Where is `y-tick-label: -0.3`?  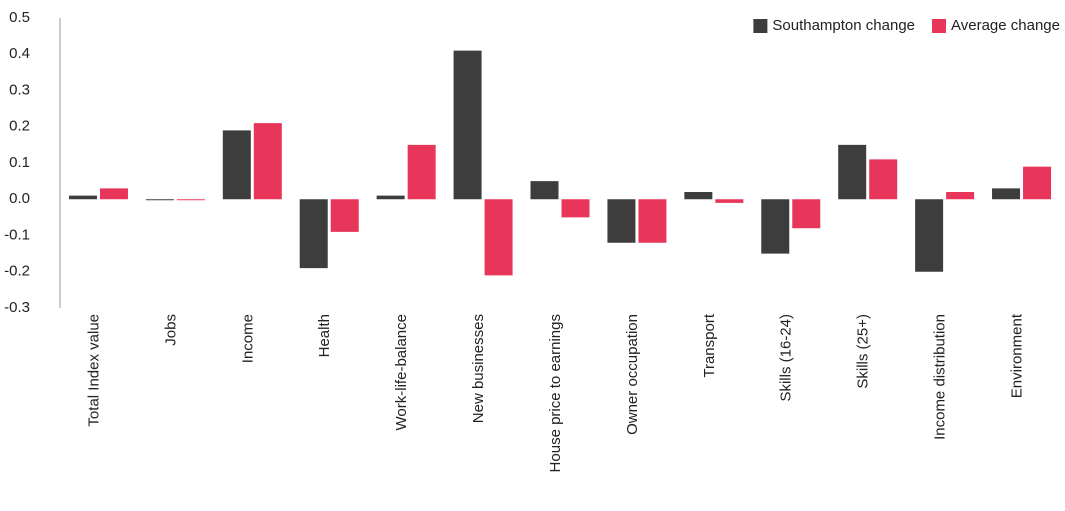 y-tick-label: -0.3 is located at coordinates (17, 307).